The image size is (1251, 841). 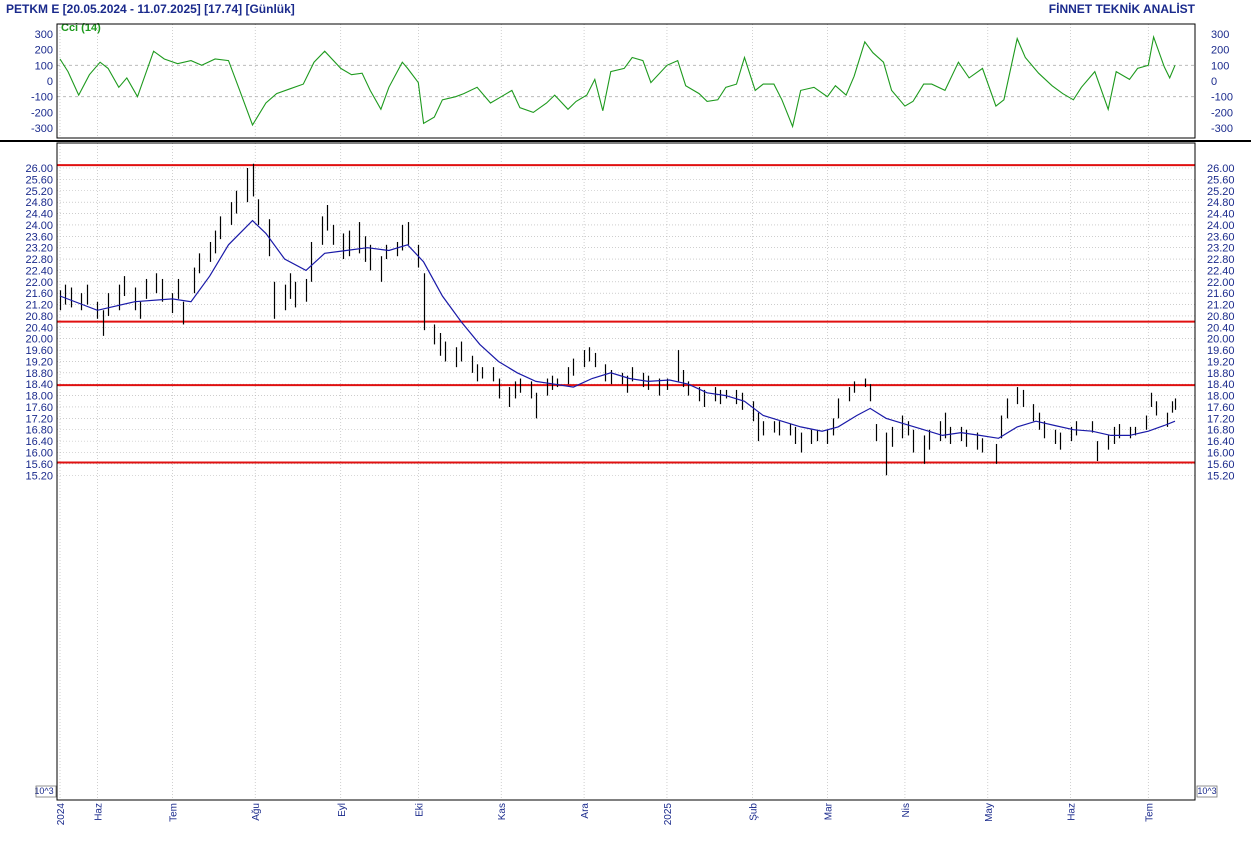 What do you see at coordinates (1221, 203) in the screenshot?
I see `price-tick-label-right: 24.80` at bounding box center [1221, 203].